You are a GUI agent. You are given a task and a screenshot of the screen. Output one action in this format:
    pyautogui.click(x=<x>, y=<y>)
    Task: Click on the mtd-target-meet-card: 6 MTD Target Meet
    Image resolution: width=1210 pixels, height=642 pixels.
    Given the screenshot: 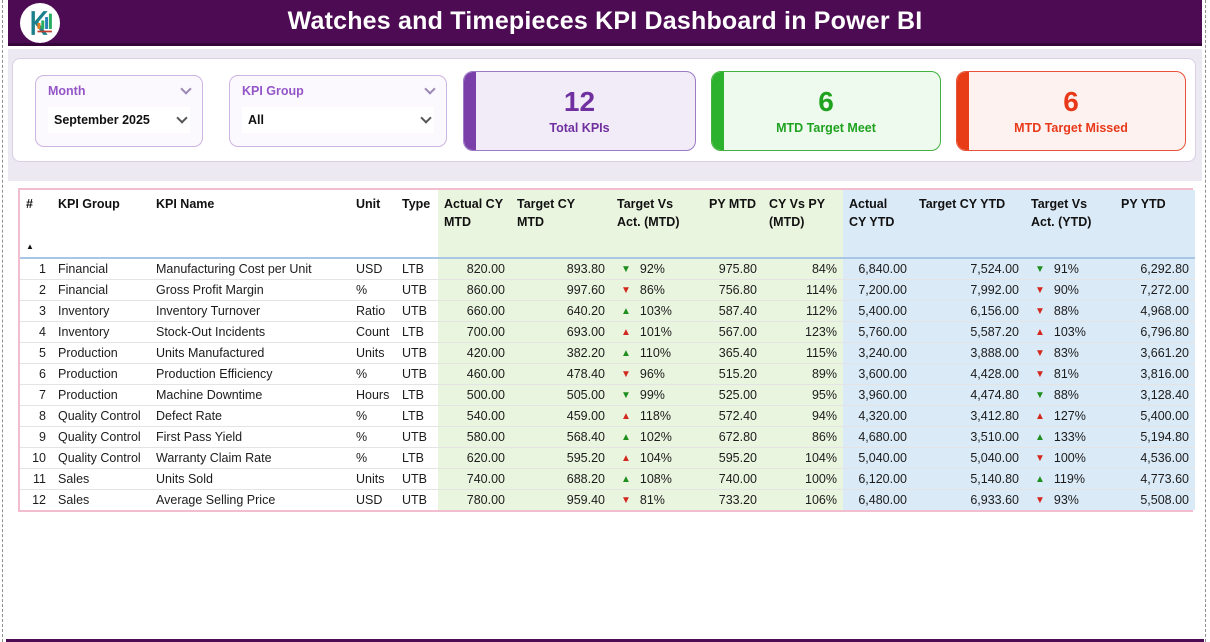 What is the action you would take?
    pyautogui.click(x=826, y=111)
    